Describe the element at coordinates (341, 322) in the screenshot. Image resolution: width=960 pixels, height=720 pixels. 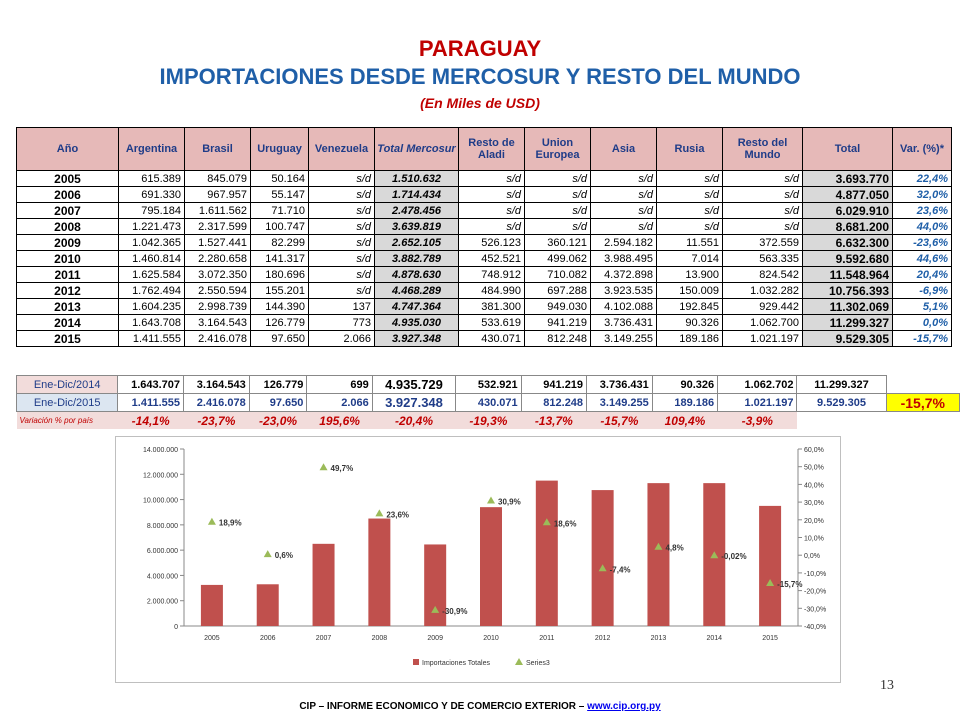
I see `table-cell: 773` at that location.